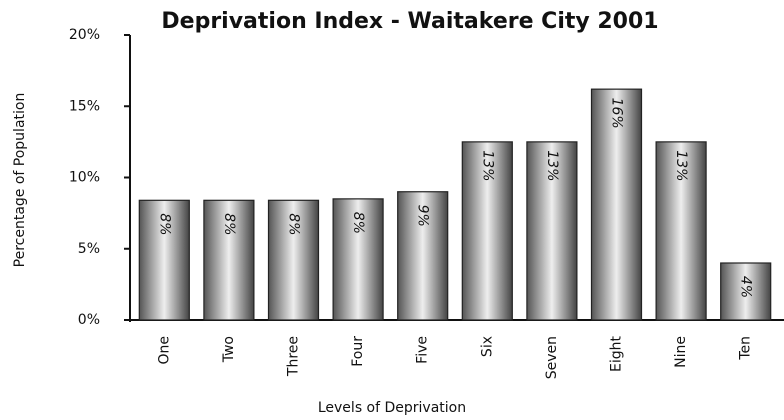 This screenshot has width=784, height=420. Describe the element at coordinates (392, 408) in the screenshot. I see `x-axis-label: Levels of Deprivation` at that location.